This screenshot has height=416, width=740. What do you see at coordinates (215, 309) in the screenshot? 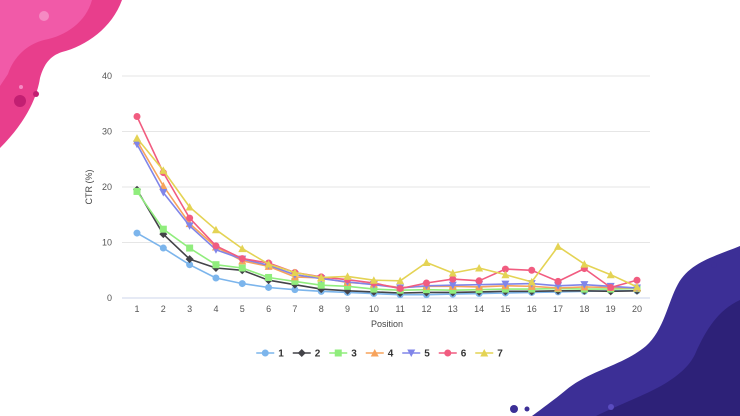
I see `x-tick-label: 4` at bounding box center [215, 309].